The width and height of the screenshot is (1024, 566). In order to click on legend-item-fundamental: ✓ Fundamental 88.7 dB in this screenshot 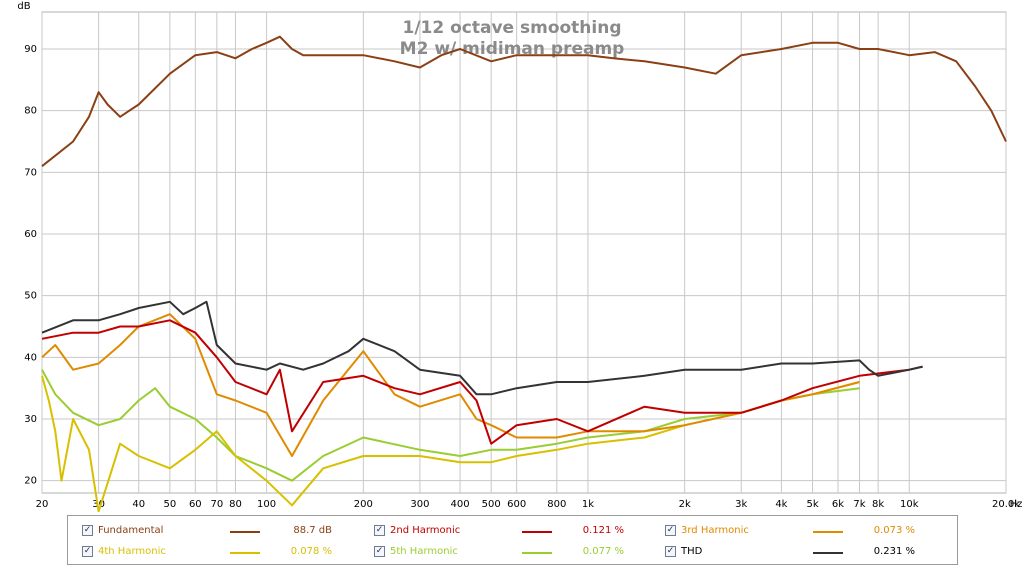, I will do `click(217, 531)`.